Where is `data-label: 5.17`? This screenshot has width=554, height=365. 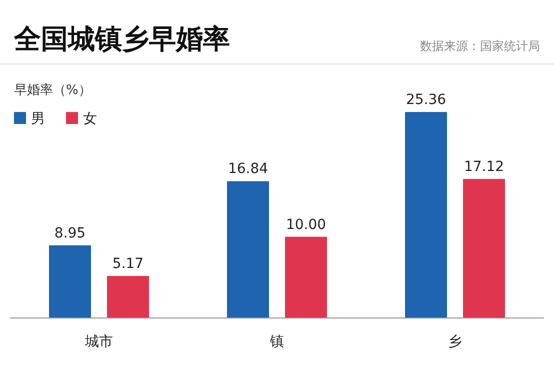
data-label: 5.17 is located at coordinates (128, 264).